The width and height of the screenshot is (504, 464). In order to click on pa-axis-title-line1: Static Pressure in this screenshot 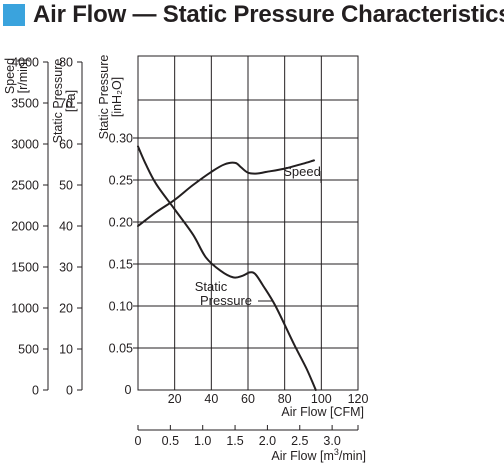, I will do `click(58, 101)`.